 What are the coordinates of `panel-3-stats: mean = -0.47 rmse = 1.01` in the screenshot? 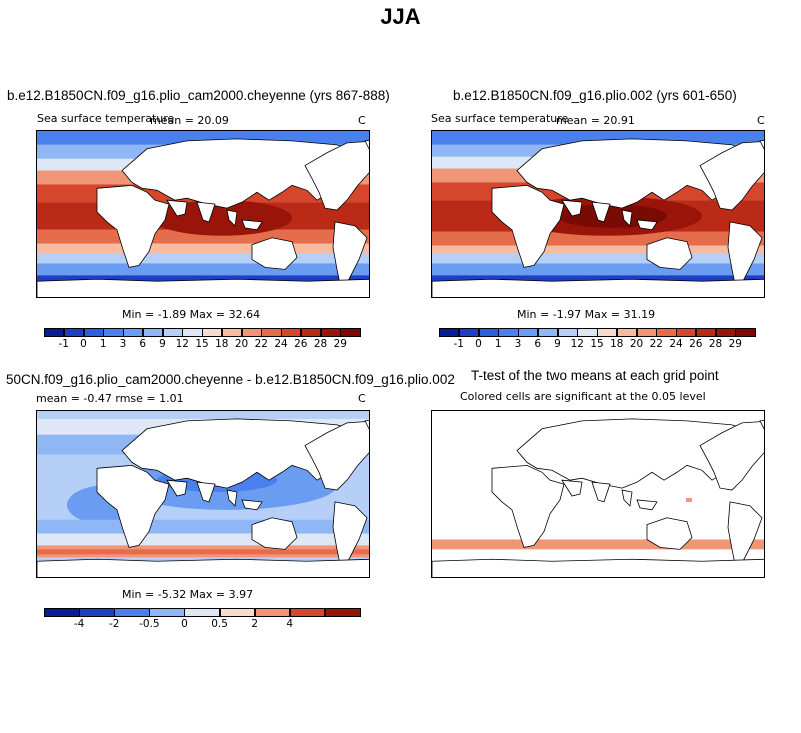 It's located at (110, 398).